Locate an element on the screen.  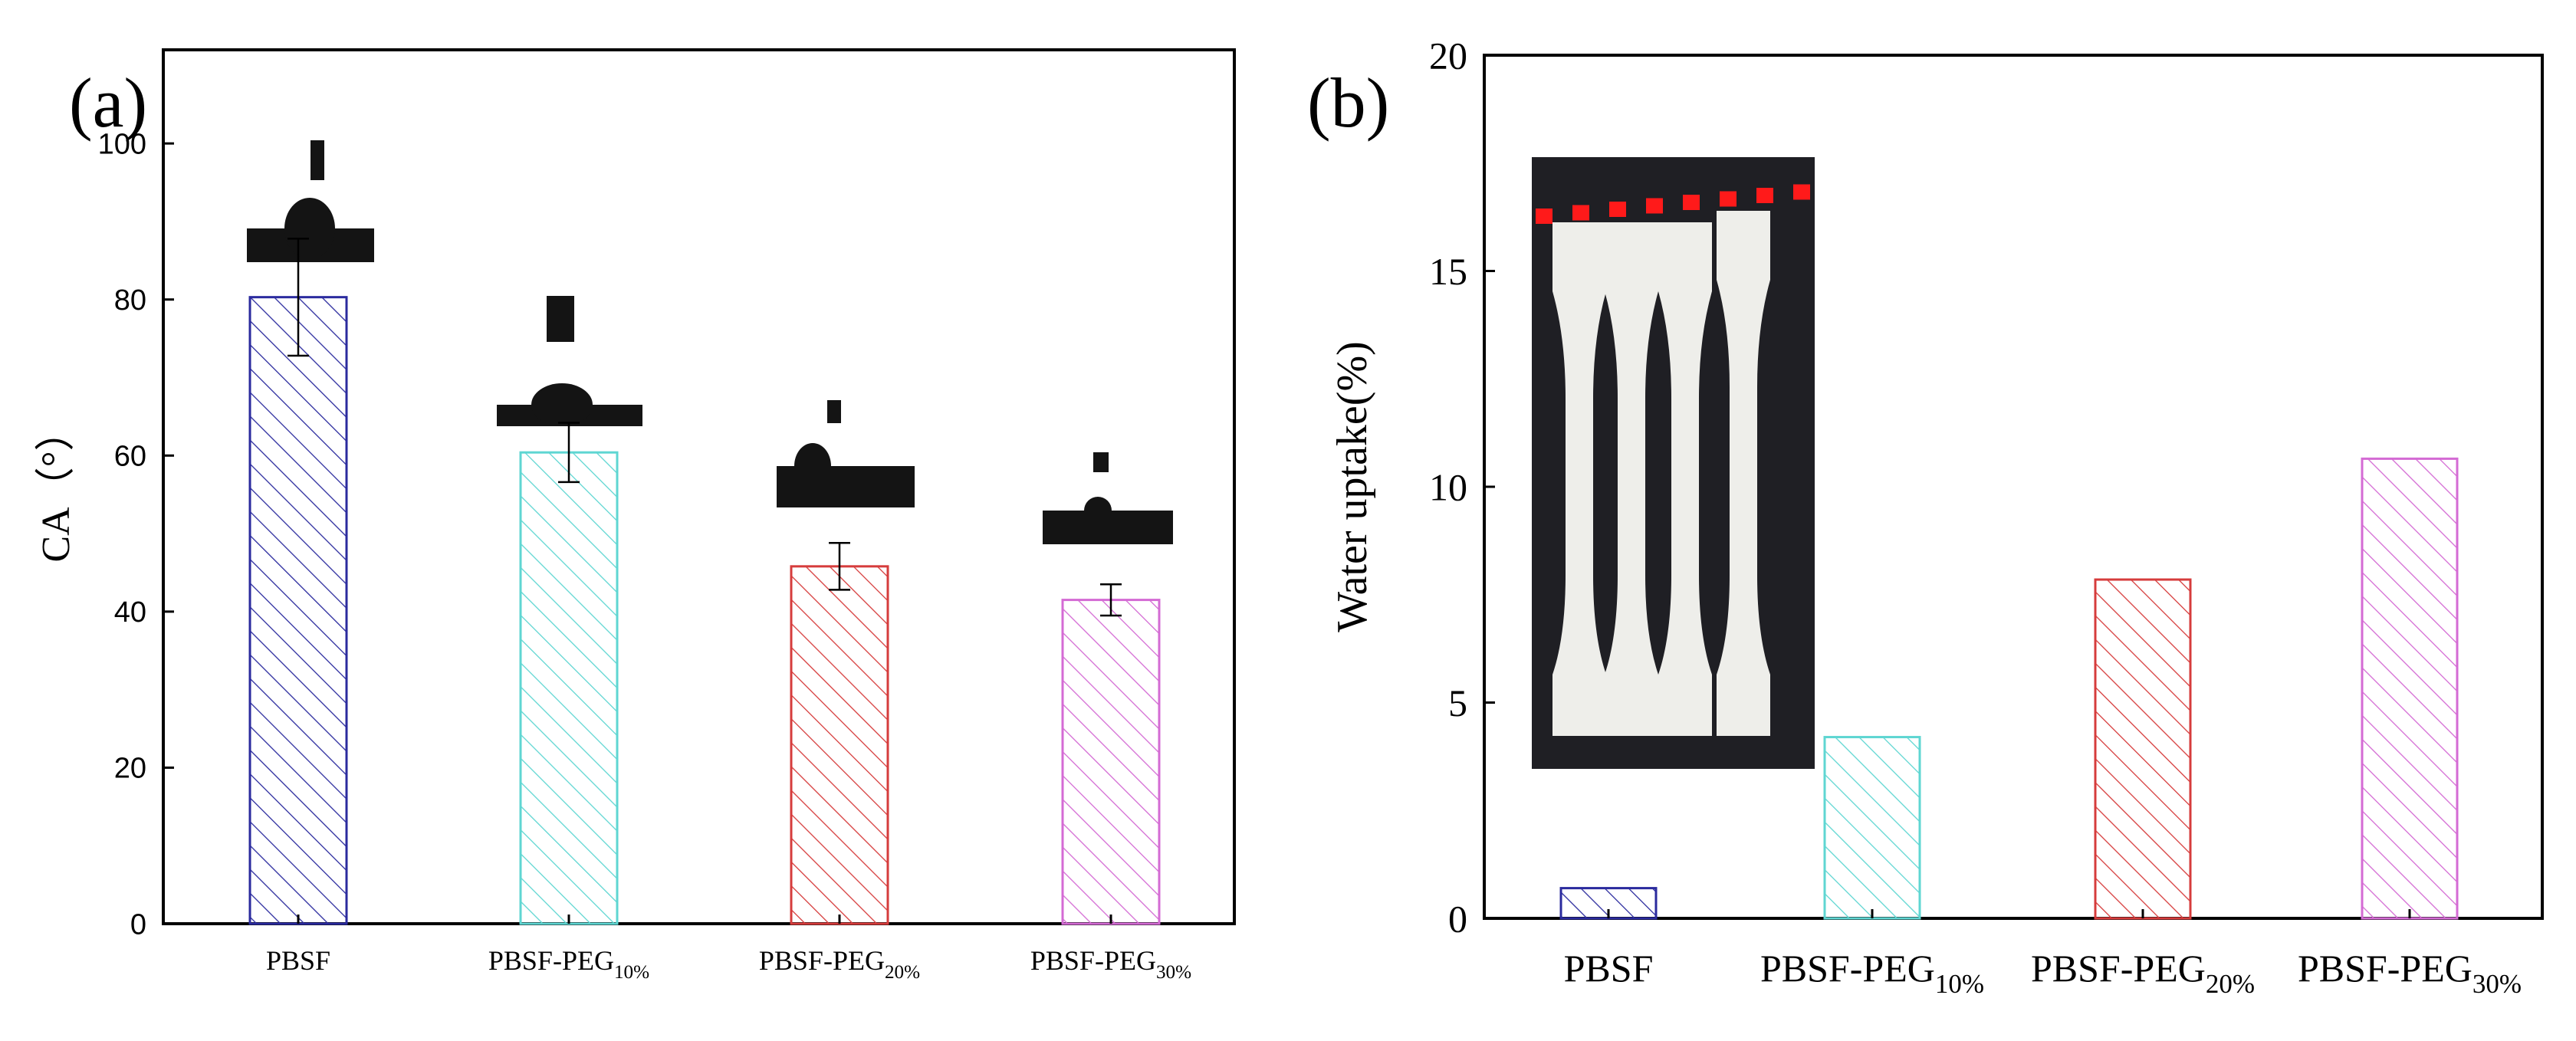
a-x-label-2: PBSF-PEG20% is located at coordinates (839, 964).